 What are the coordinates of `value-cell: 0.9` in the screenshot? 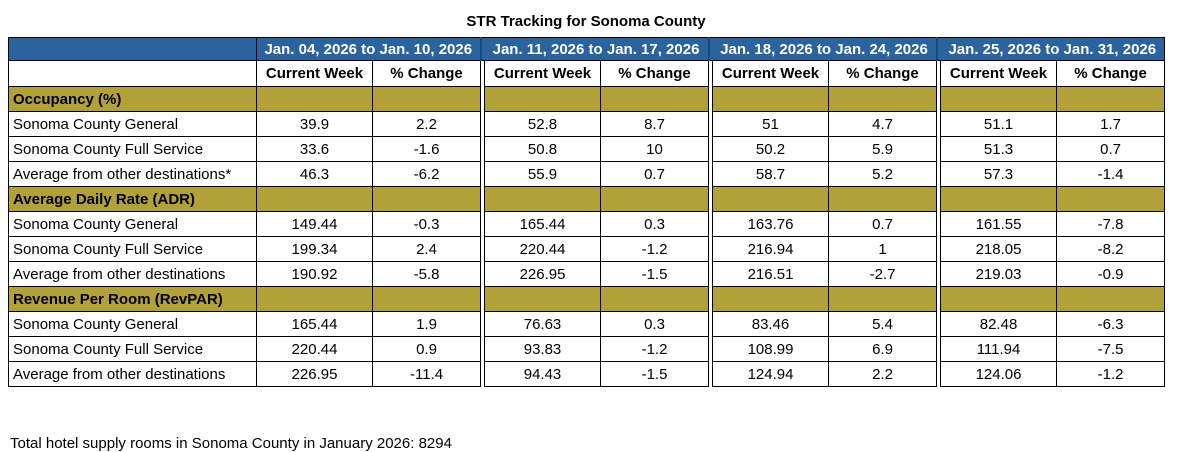 It's located at (426, 349).